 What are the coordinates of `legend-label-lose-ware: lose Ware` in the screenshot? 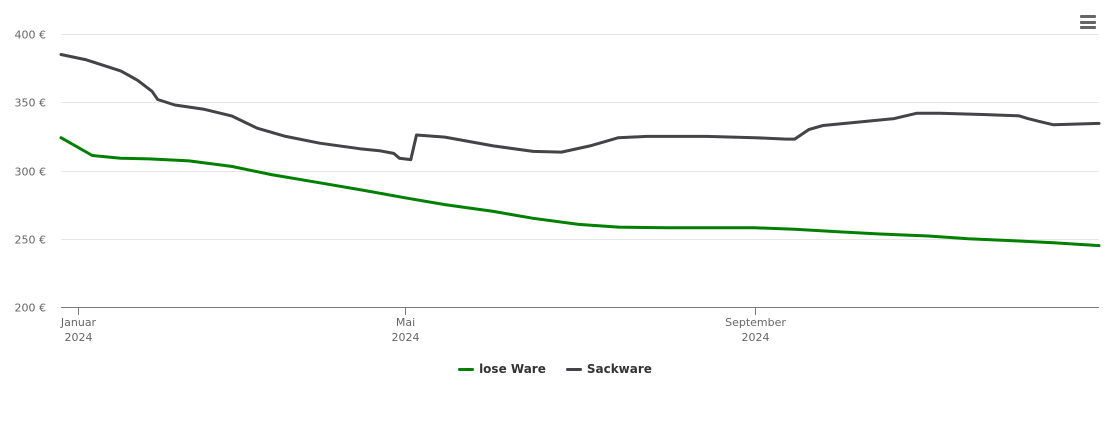 It's located at (512, 369).